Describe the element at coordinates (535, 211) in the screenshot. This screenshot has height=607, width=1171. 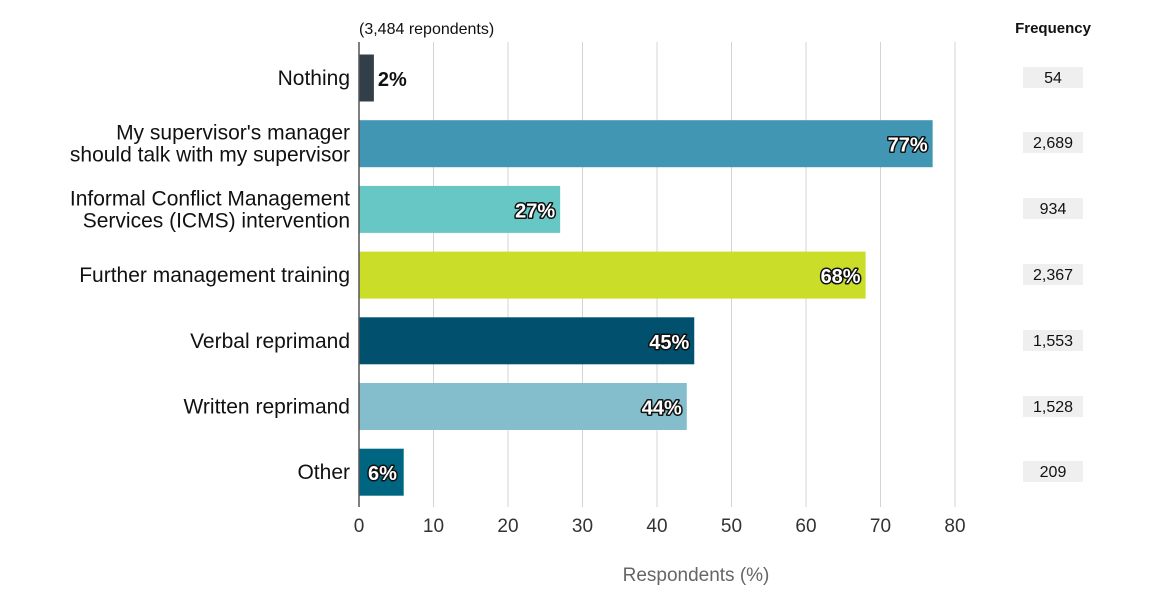
I see `data-label: 27%` at that location.